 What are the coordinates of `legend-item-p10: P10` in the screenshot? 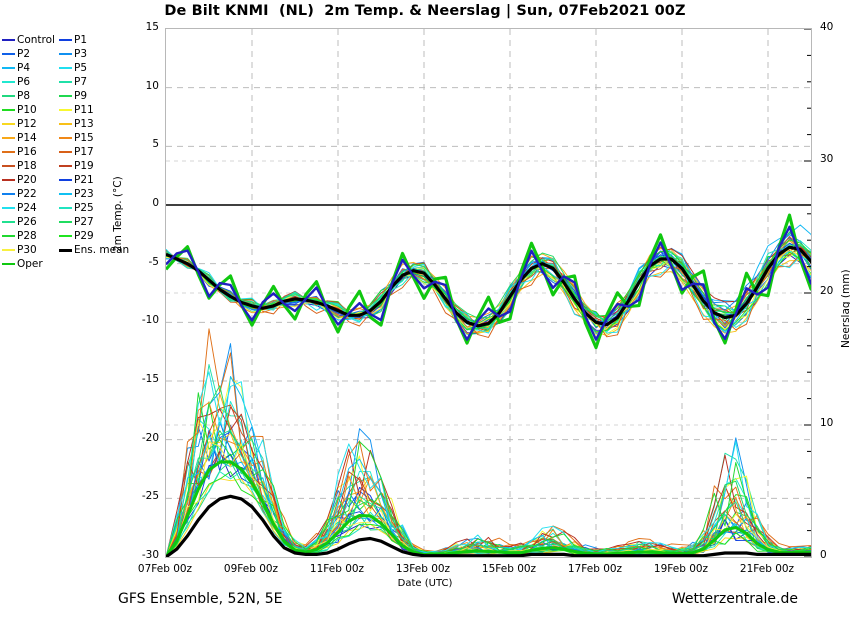 It's located at (30, 109).